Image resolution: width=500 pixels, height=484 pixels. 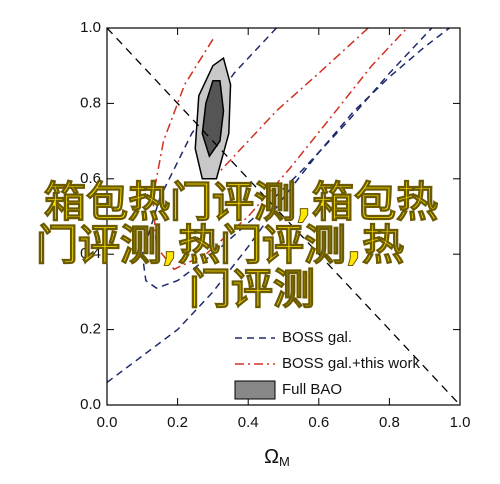 I want to click on x-tick-label: 0.0, so click(x=107, y=422).